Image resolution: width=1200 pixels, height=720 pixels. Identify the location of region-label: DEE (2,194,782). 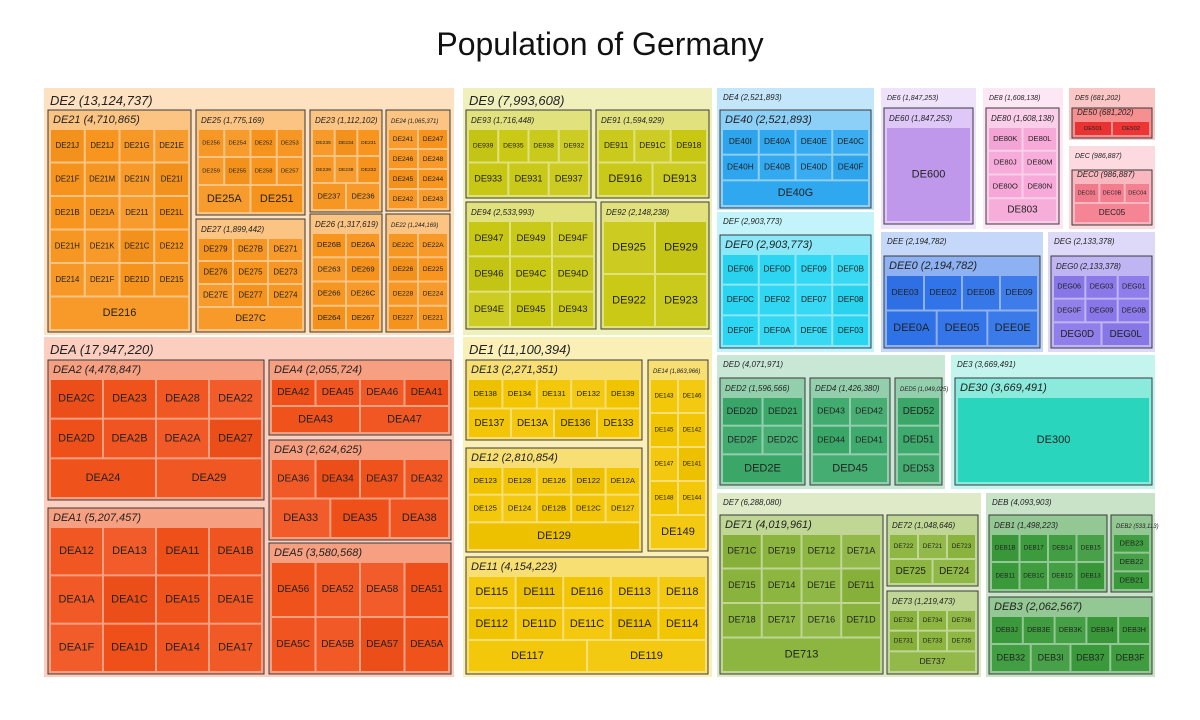
(917, 241).